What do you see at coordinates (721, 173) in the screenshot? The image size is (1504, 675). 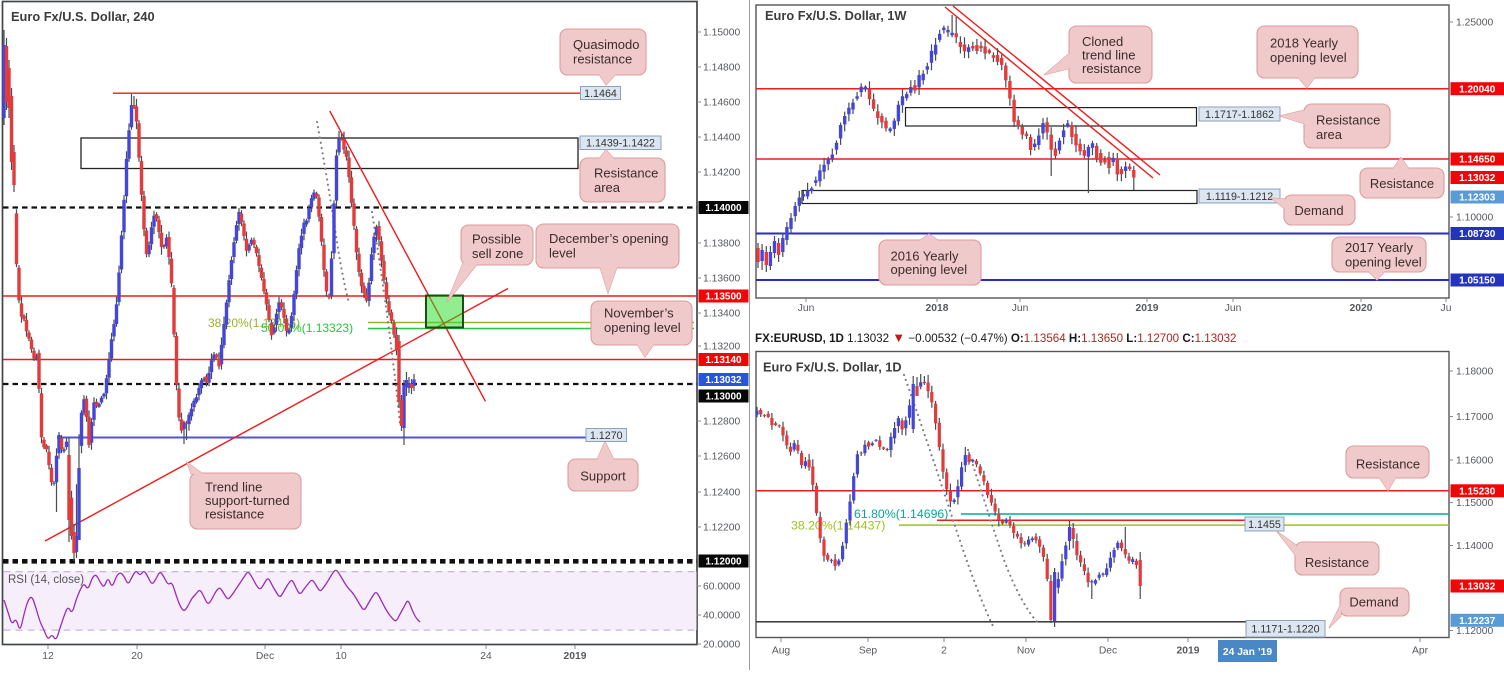 I see `svg-text: 1.14200` at bounding box center [721, 173].